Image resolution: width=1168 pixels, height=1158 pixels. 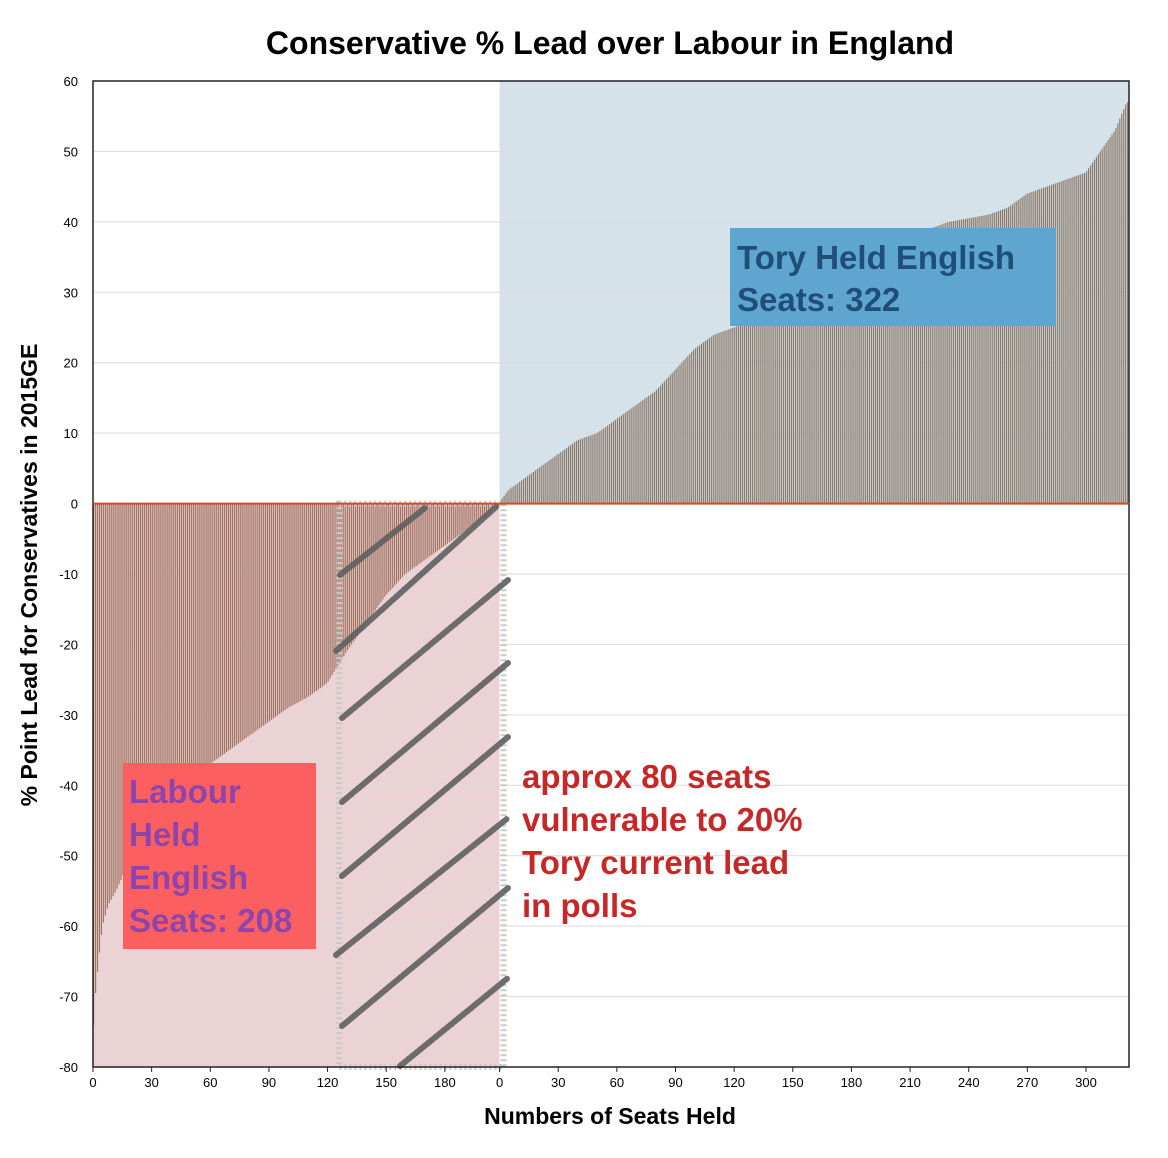 What do you see at coordinates (68, 644) in the screenshot?
I see `y-tick-label: -20` at bounding box center [68, 644].